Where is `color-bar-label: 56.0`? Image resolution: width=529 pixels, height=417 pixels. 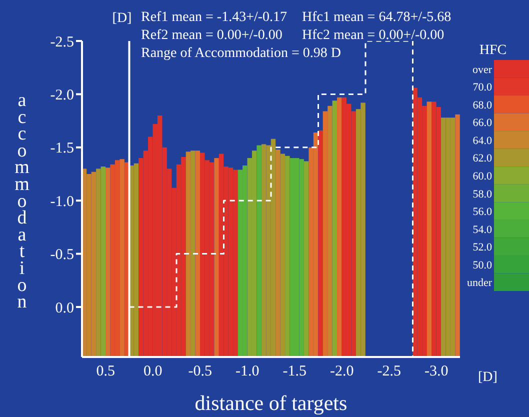 color-bar-label: 56.0 is located at coordinates (482, 212).